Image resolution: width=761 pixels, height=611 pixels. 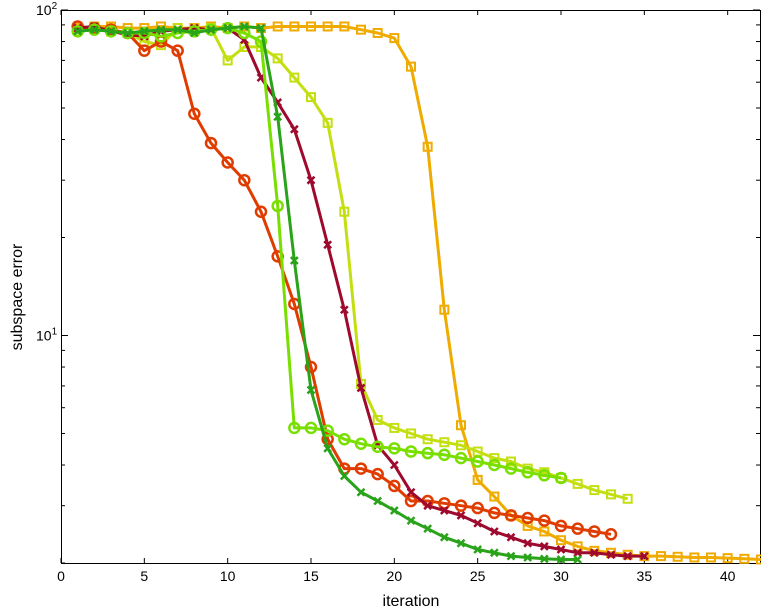 What do you see at coordinates (47, 334) in the screenshot?
I see `y-tick-label: 10¹` at bounding box center [47, 334].